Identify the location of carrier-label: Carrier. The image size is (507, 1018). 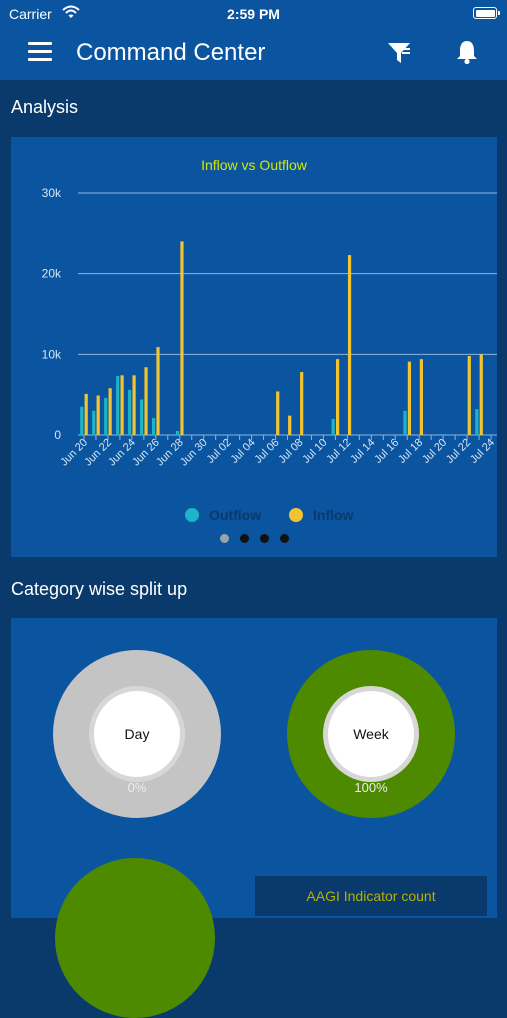
(30, 14).